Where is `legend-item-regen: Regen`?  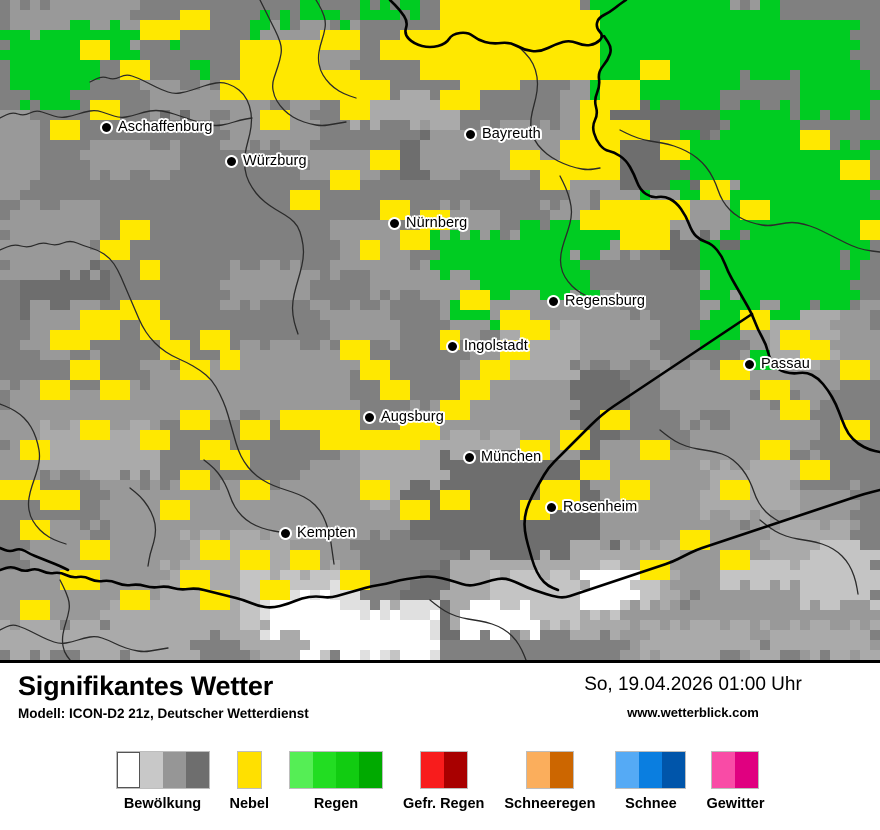
legend-item-regen: Regen is located at coordinates (336, 781).